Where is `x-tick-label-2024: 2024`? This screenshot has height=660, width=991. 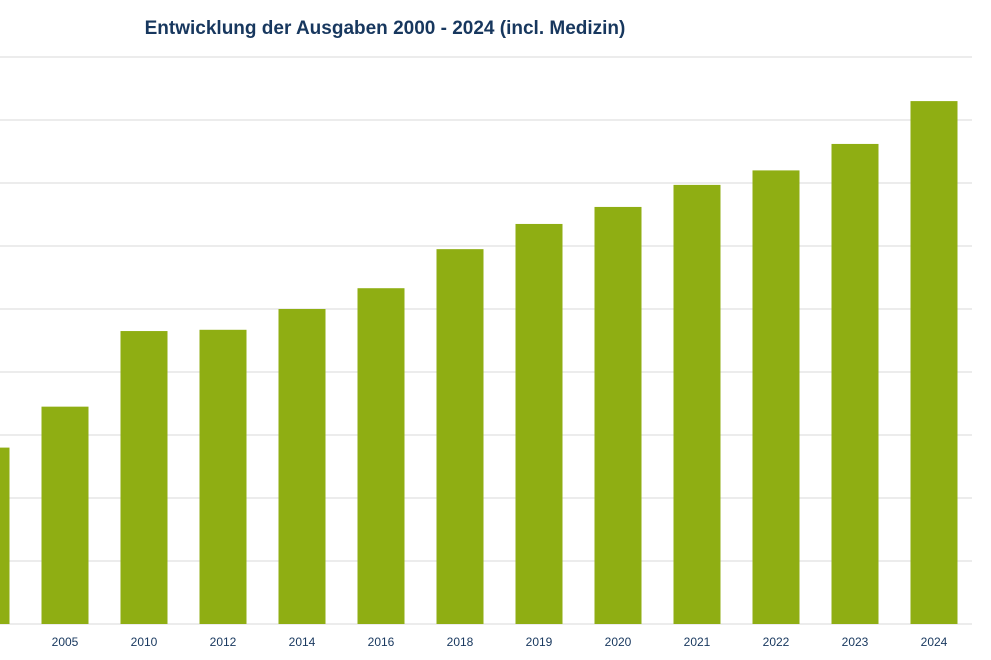
x-tick-label-2024: 2024 is located at coordinates (934, 642).